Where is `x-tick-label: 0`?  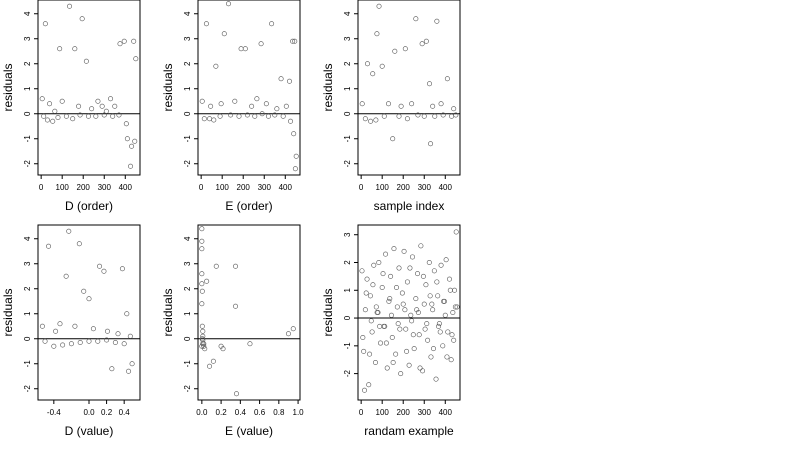
x-tick-label: 0 is located at coordinates (361, 187).